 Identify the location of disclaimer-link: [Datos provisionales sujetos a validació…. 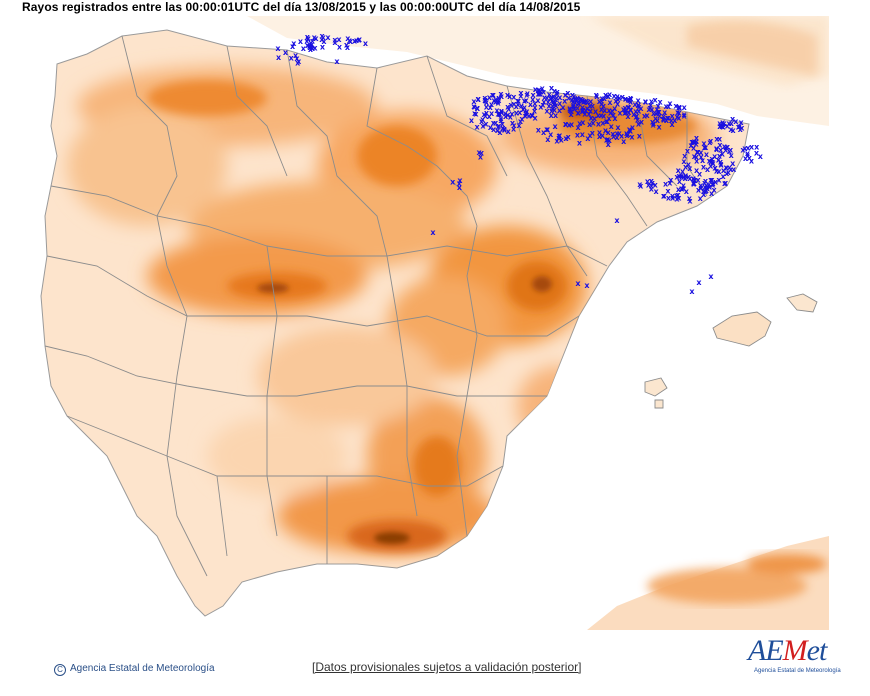
(447, 667).